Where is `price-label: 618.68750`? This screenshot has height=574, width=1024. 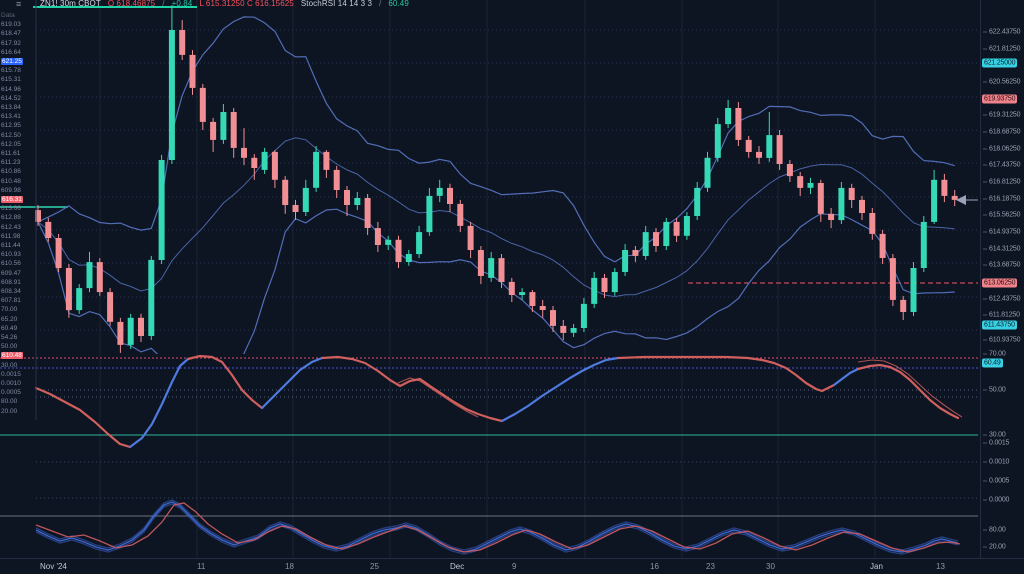 price-label: 618.68750 is located at coordinates (1001, 132).